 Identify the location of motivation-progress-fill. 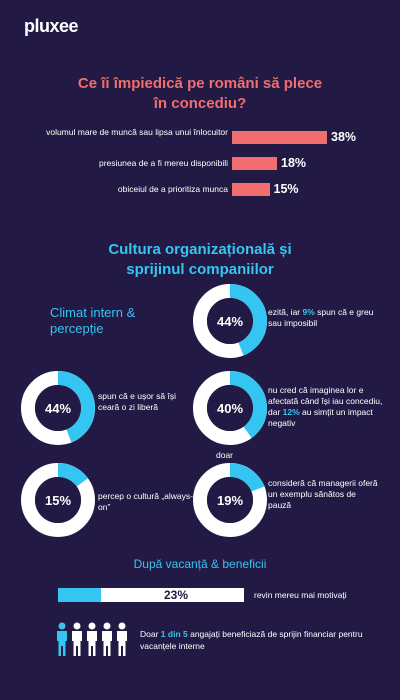
(79, 595).